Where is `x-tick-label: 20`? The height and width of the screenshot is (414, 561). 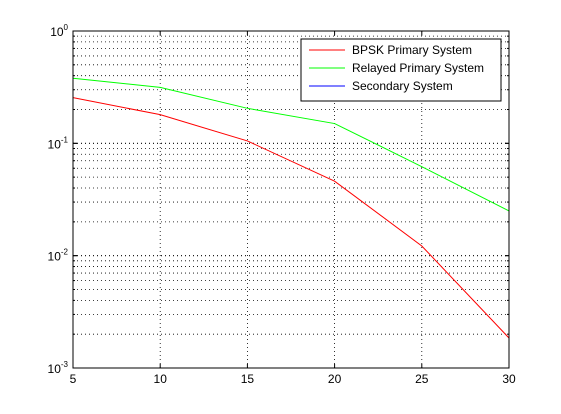 x-tick-label: 20 is located at coordinates (335, 379).